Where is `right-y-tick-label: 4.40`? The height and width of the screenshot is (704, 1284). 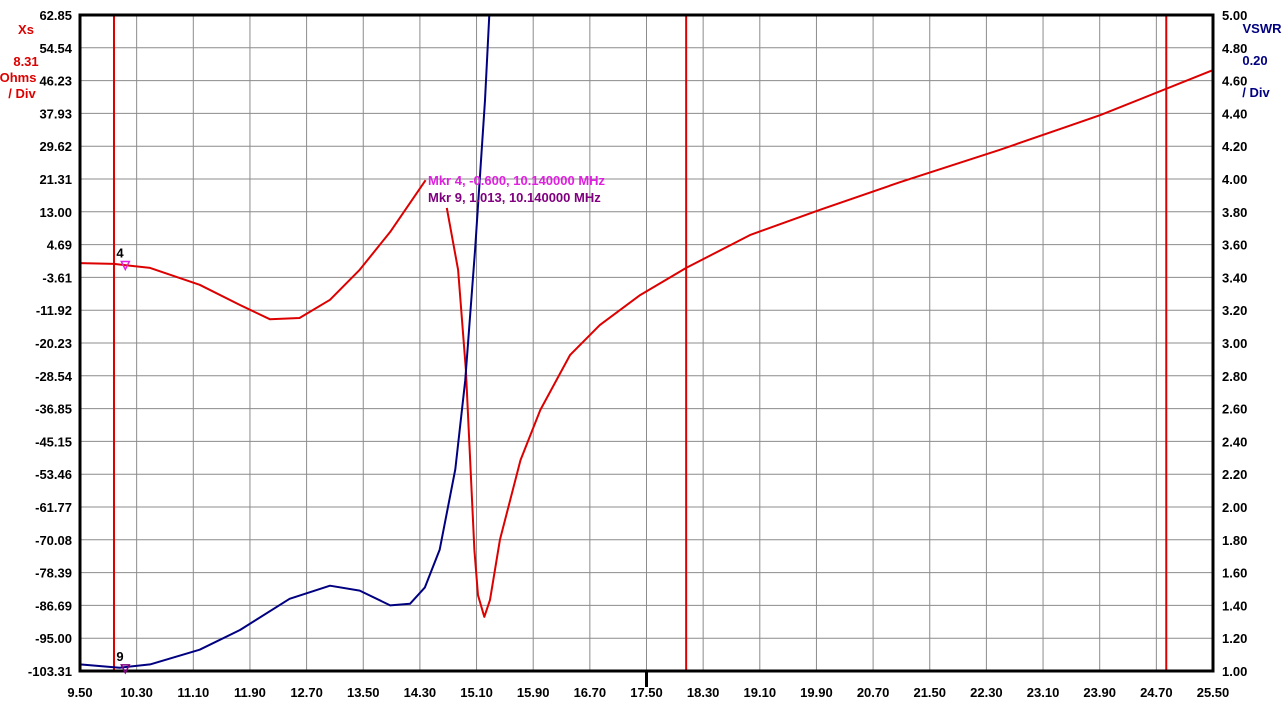 right-y-tick-label: 4.40 is located at coordinates (1234, 113).